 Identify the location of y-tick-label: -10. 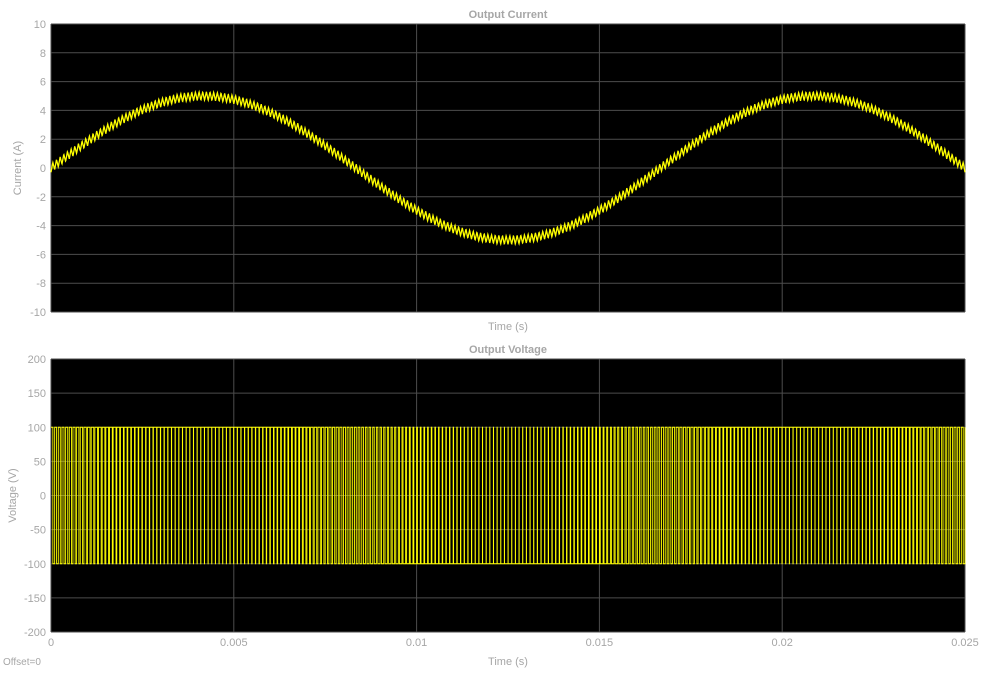
(38, 313).